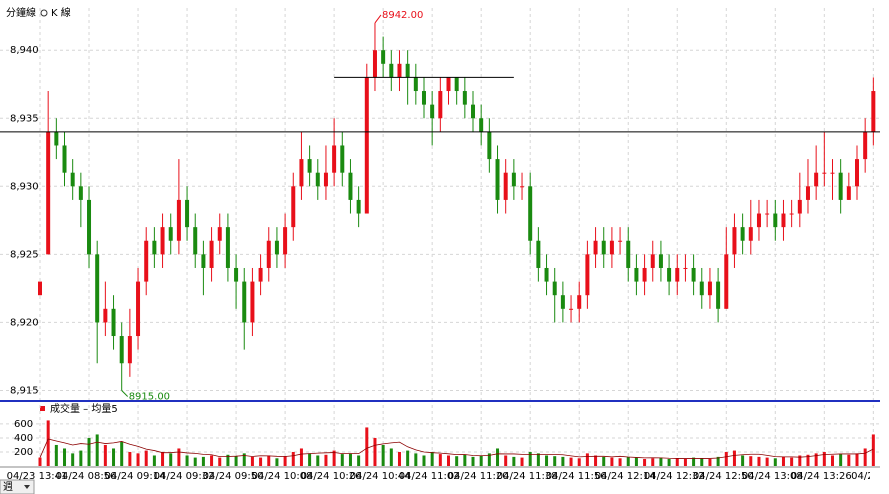  What do you see at coordinates (24, 390) in the screenshot?
I see `y-tick-label: 8,915` at bounding box center [24, 390].